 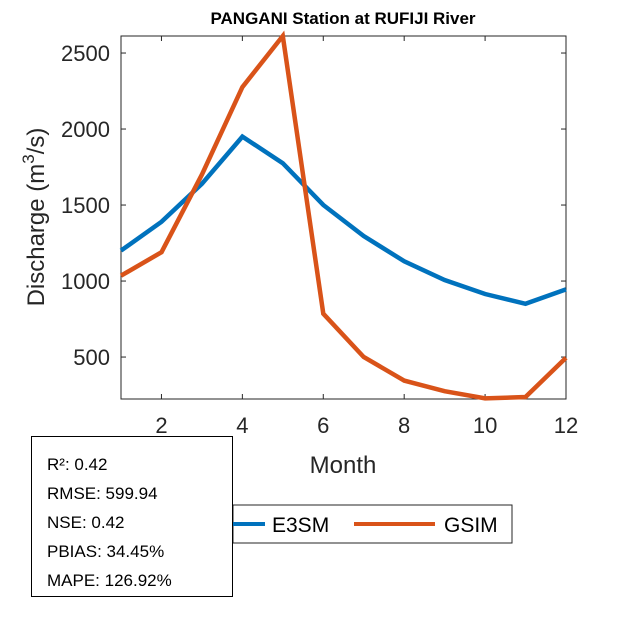 What do you see at coordinates (36, 141) in the screenshot?
I see `y-axis-label-post: /s)` at bounding box center [36, 141].